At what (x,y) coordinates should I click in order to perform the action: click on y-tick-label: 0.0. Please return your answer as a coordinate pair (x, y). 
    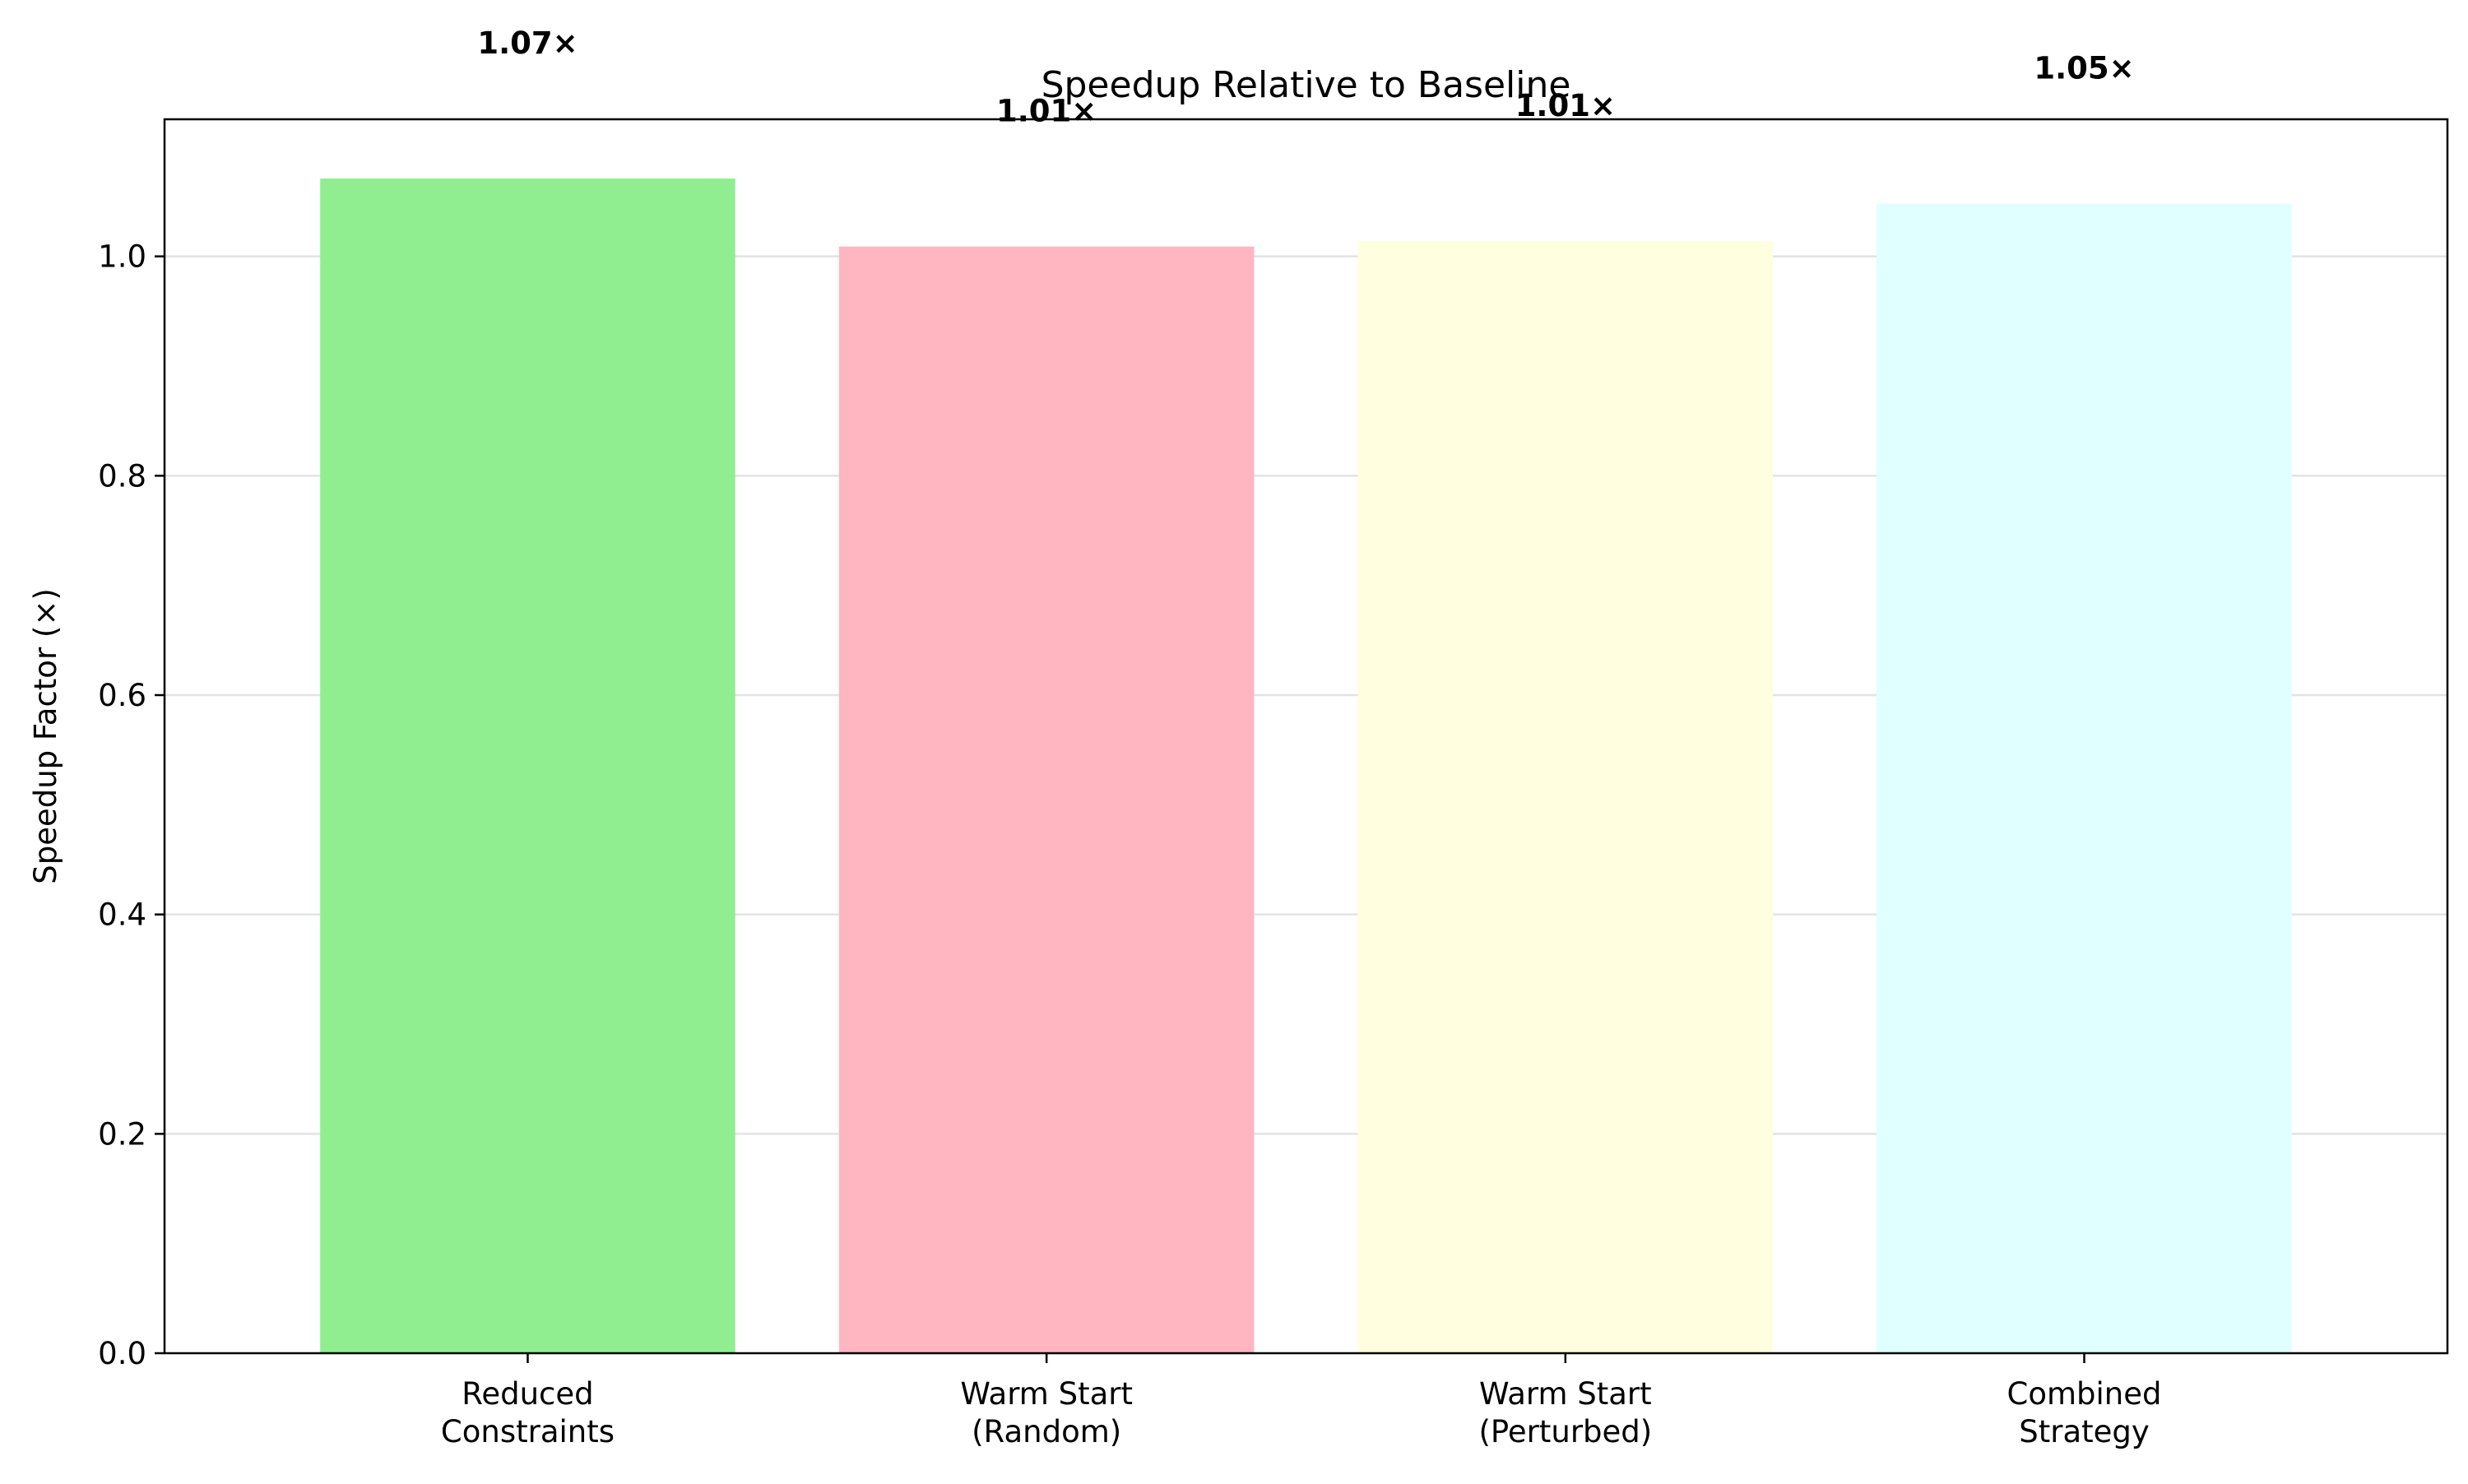
    Looking at the image, I should click on (122, 1353).